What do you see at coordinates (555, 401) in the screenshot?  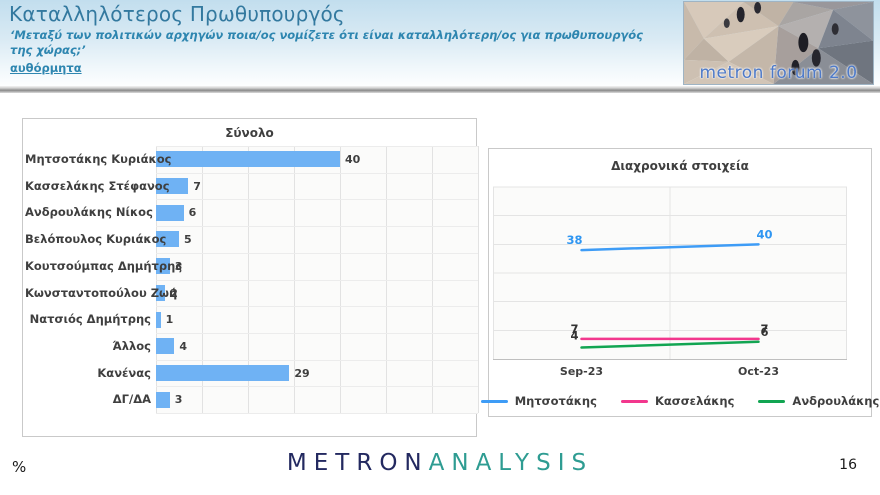 I see `legend-label: Μητσοτάκης` at bounding box center [555, 401].